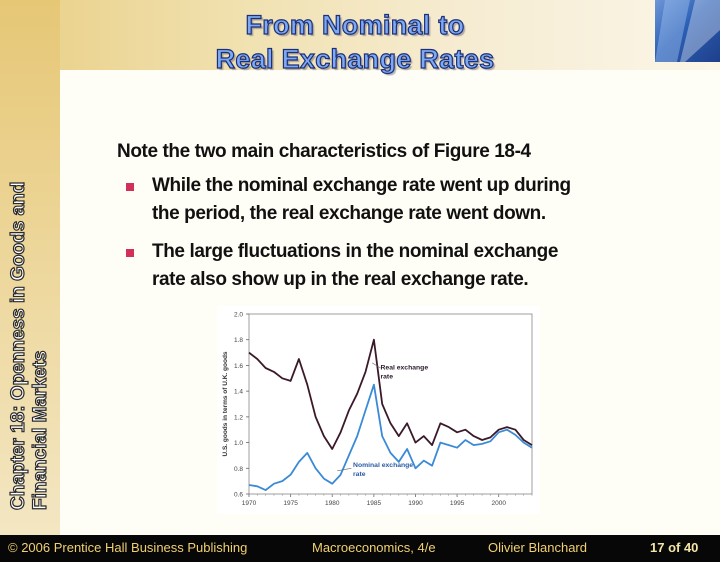  I want to click on x-tick-label: 1985, so click(374, 503).